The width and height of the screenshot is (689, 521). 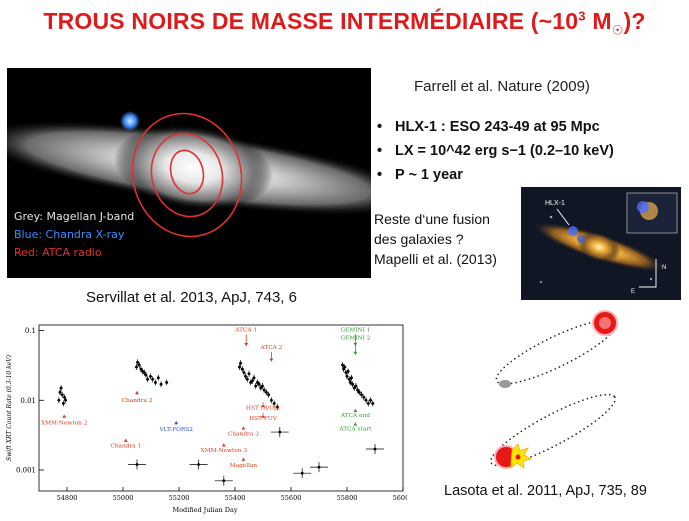 I want to click on compass-n: N, so click(x=664, y=268).